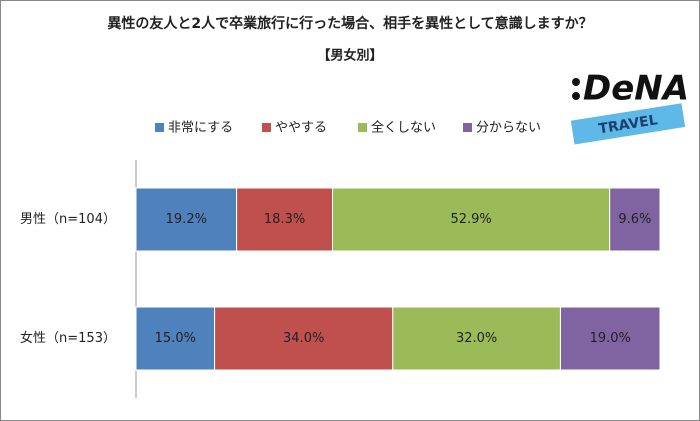 This screenshot has width=700, height=421. I want to click on data-label: 32.0%, so click(476, 338).